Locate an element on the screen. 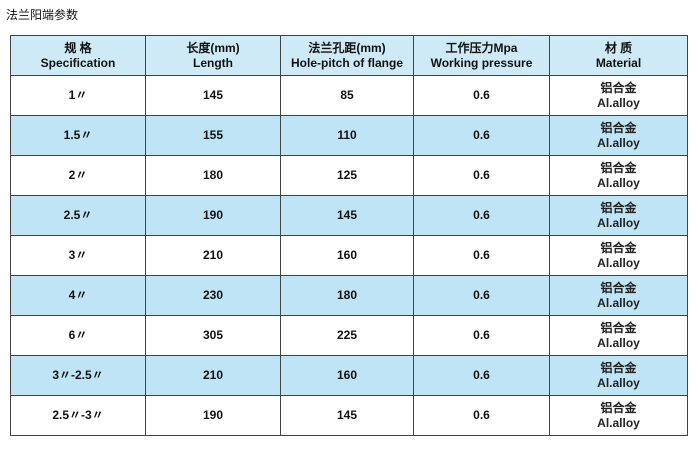 The image size is (697, 452). spec-cell: 6〃 is located at coordinates (78, 335).